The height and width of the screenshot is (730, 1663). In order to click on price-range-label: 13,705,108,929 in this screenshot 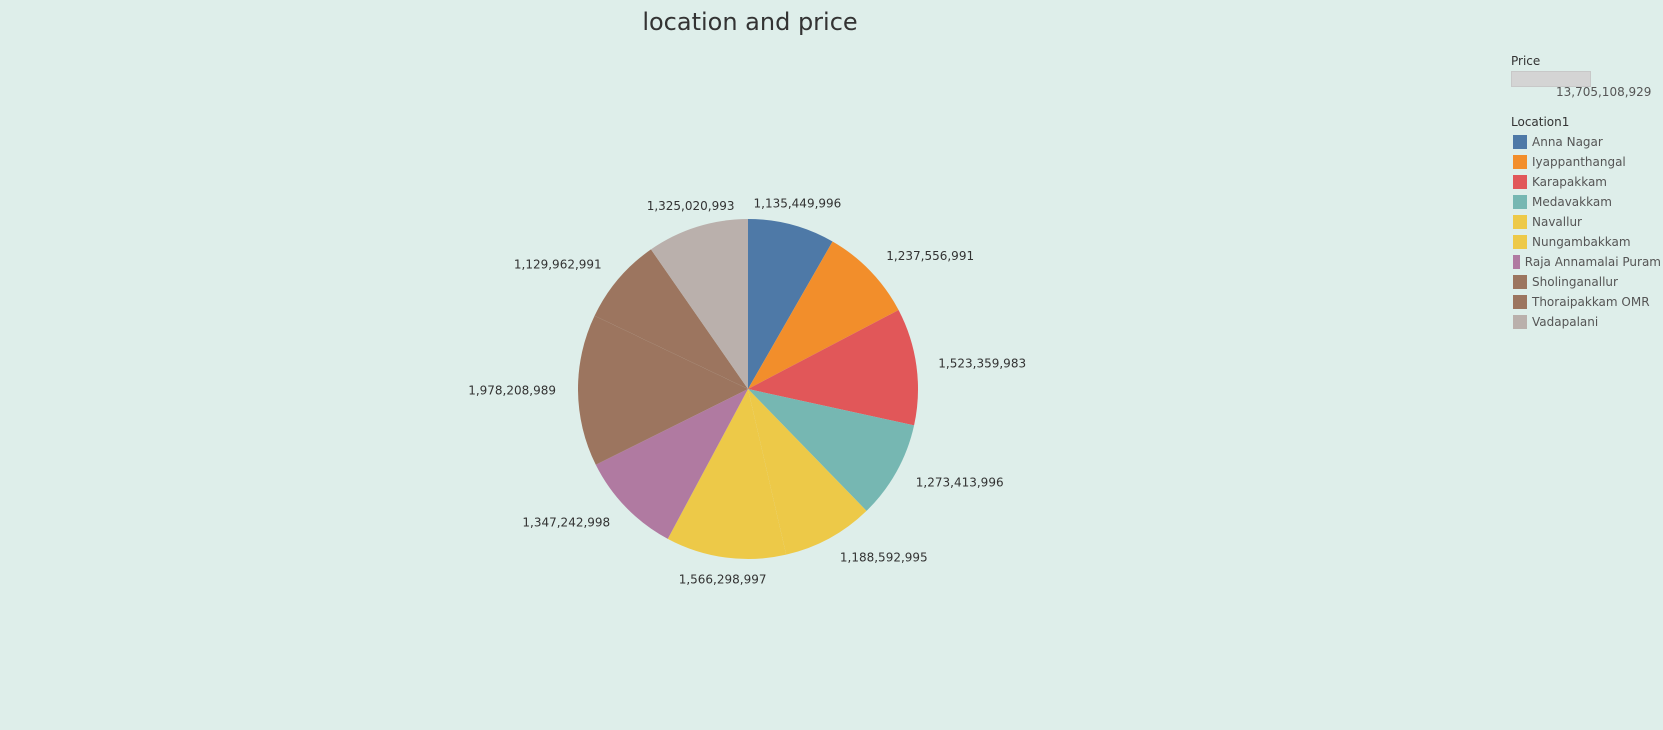, I will do `click(1604, 92)`.